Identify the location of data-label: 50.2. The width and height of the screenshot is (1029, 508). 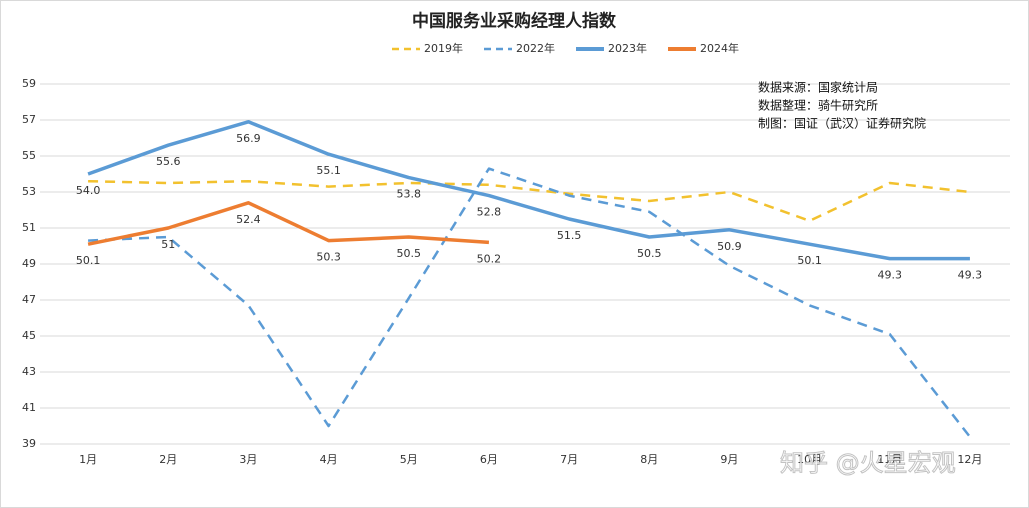
(489, 258).